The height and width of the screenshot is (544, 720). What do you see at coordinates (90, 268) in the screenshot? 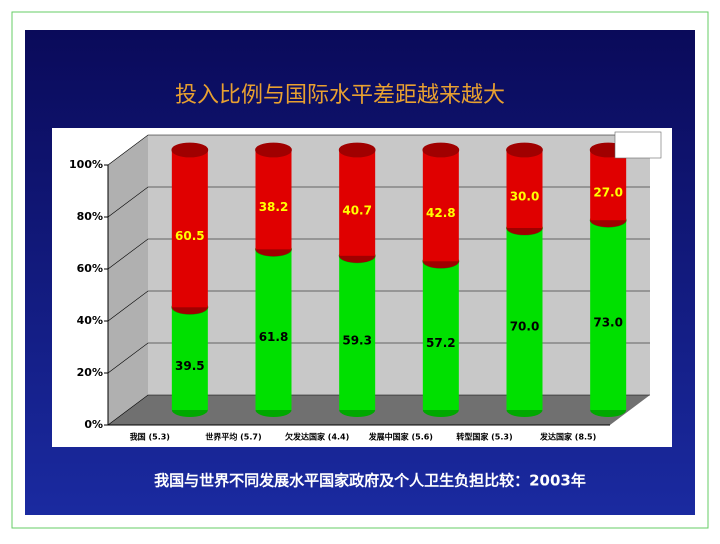
I see `y-tick-label: 60%` at bounding box center [90, 268].